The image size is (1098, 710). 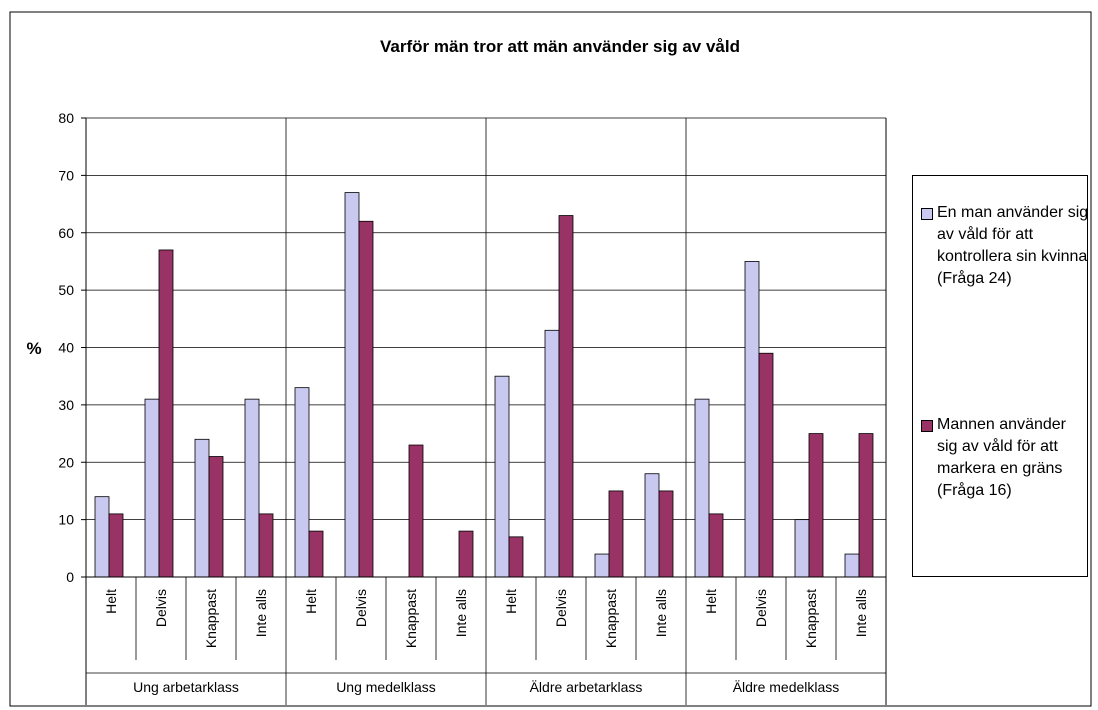 What do you see at coordinates (786, 687) in the screenshot?
I see `group-label: Äldre medelklass` at bounding box center [786, 687].